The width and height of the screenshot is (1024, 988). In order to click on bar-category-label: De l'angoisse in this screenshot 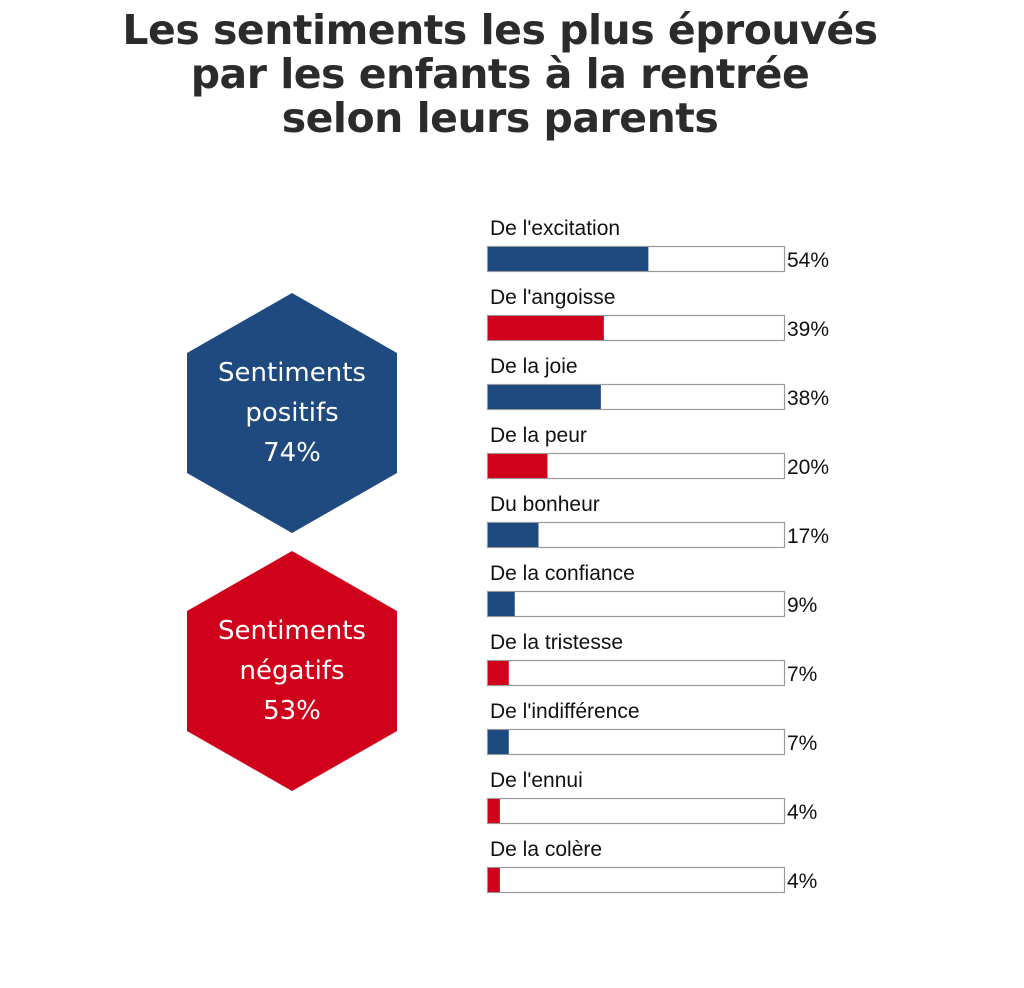, I will do `click(552, 297)`.